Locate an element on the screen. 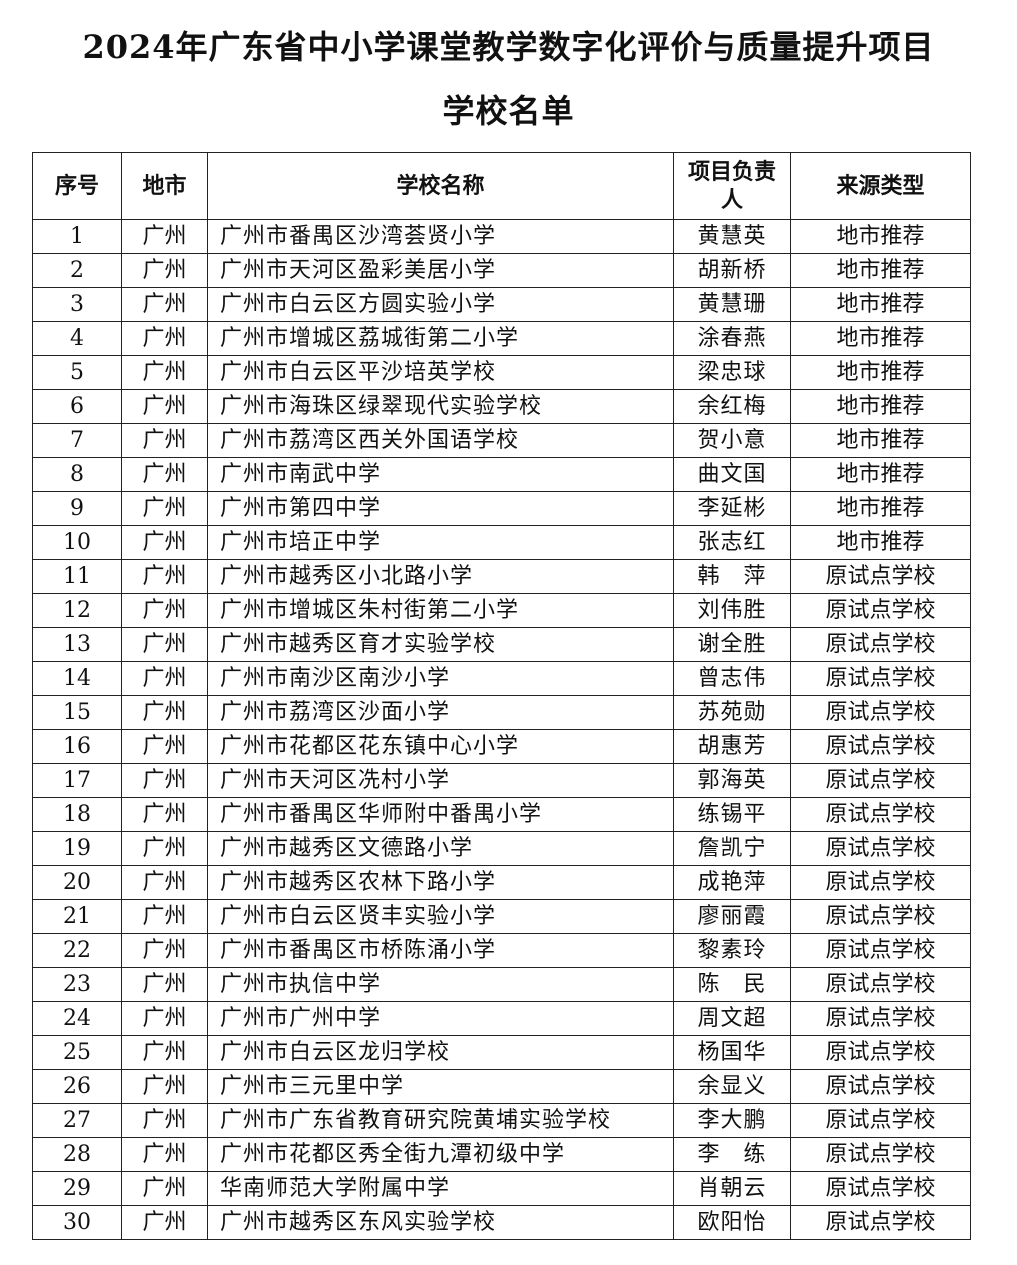  row-index: 22 is located at coordinates (77, 950).